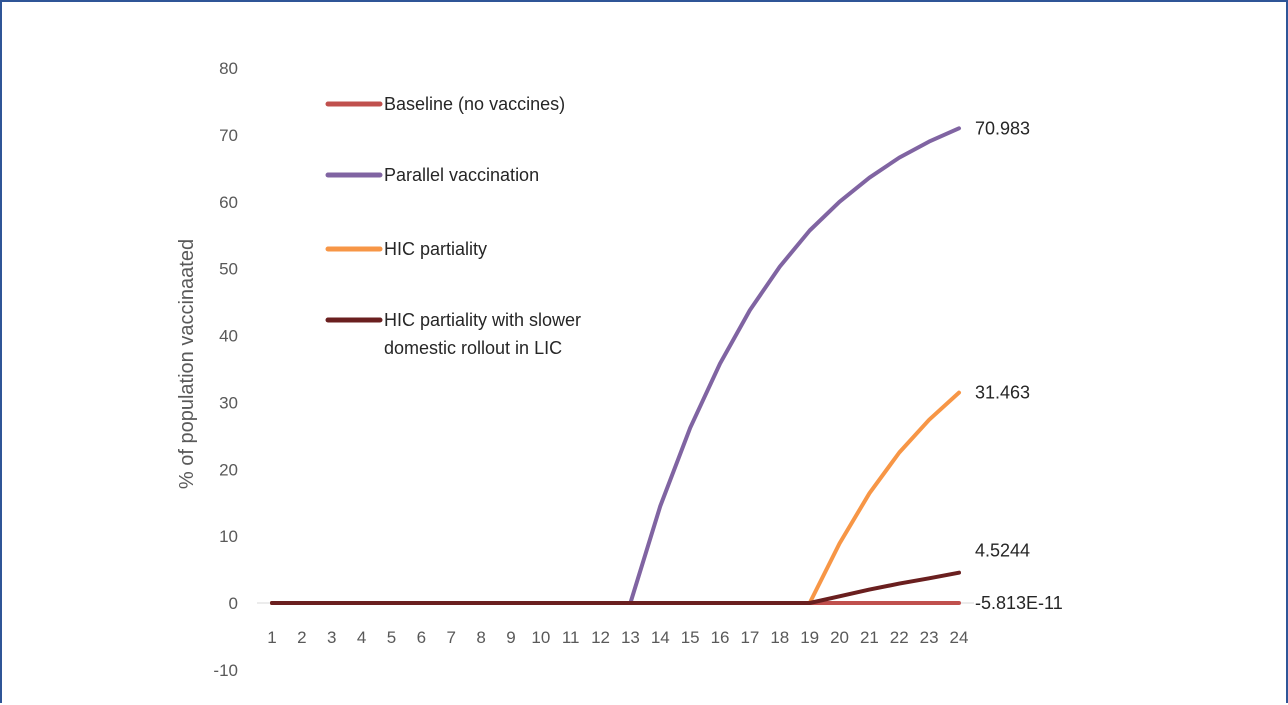  Describe the element at coordinates (474, 104) in the screenshot. I see `legend-label-1: Baseline (no vaccines)` at that location.